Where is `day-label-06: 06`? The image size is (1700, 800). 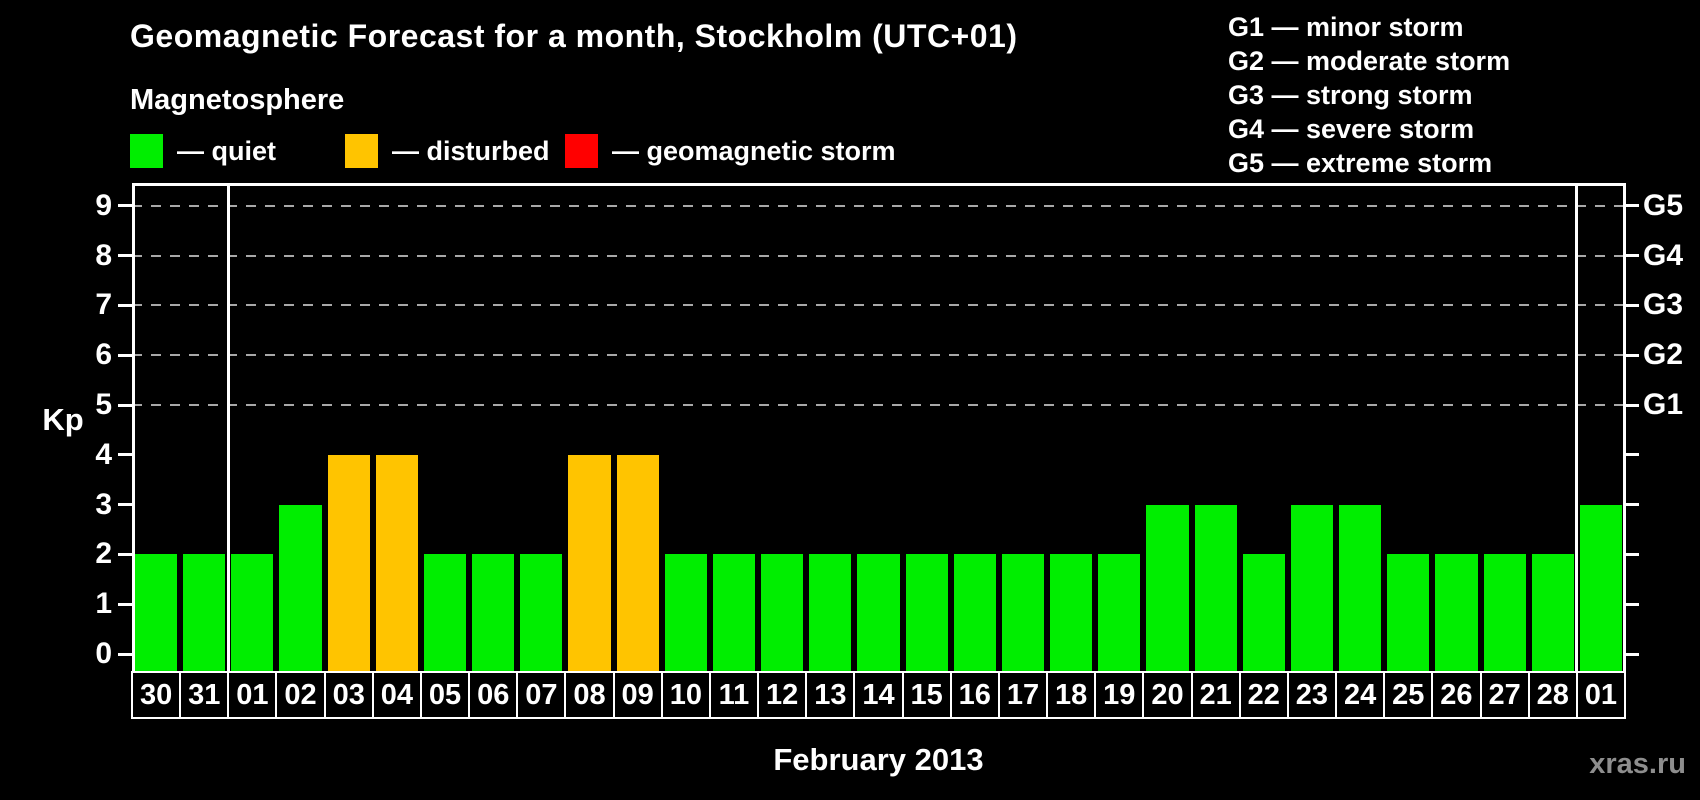 day-label-06: 06 is located at coordinates (493, 695).